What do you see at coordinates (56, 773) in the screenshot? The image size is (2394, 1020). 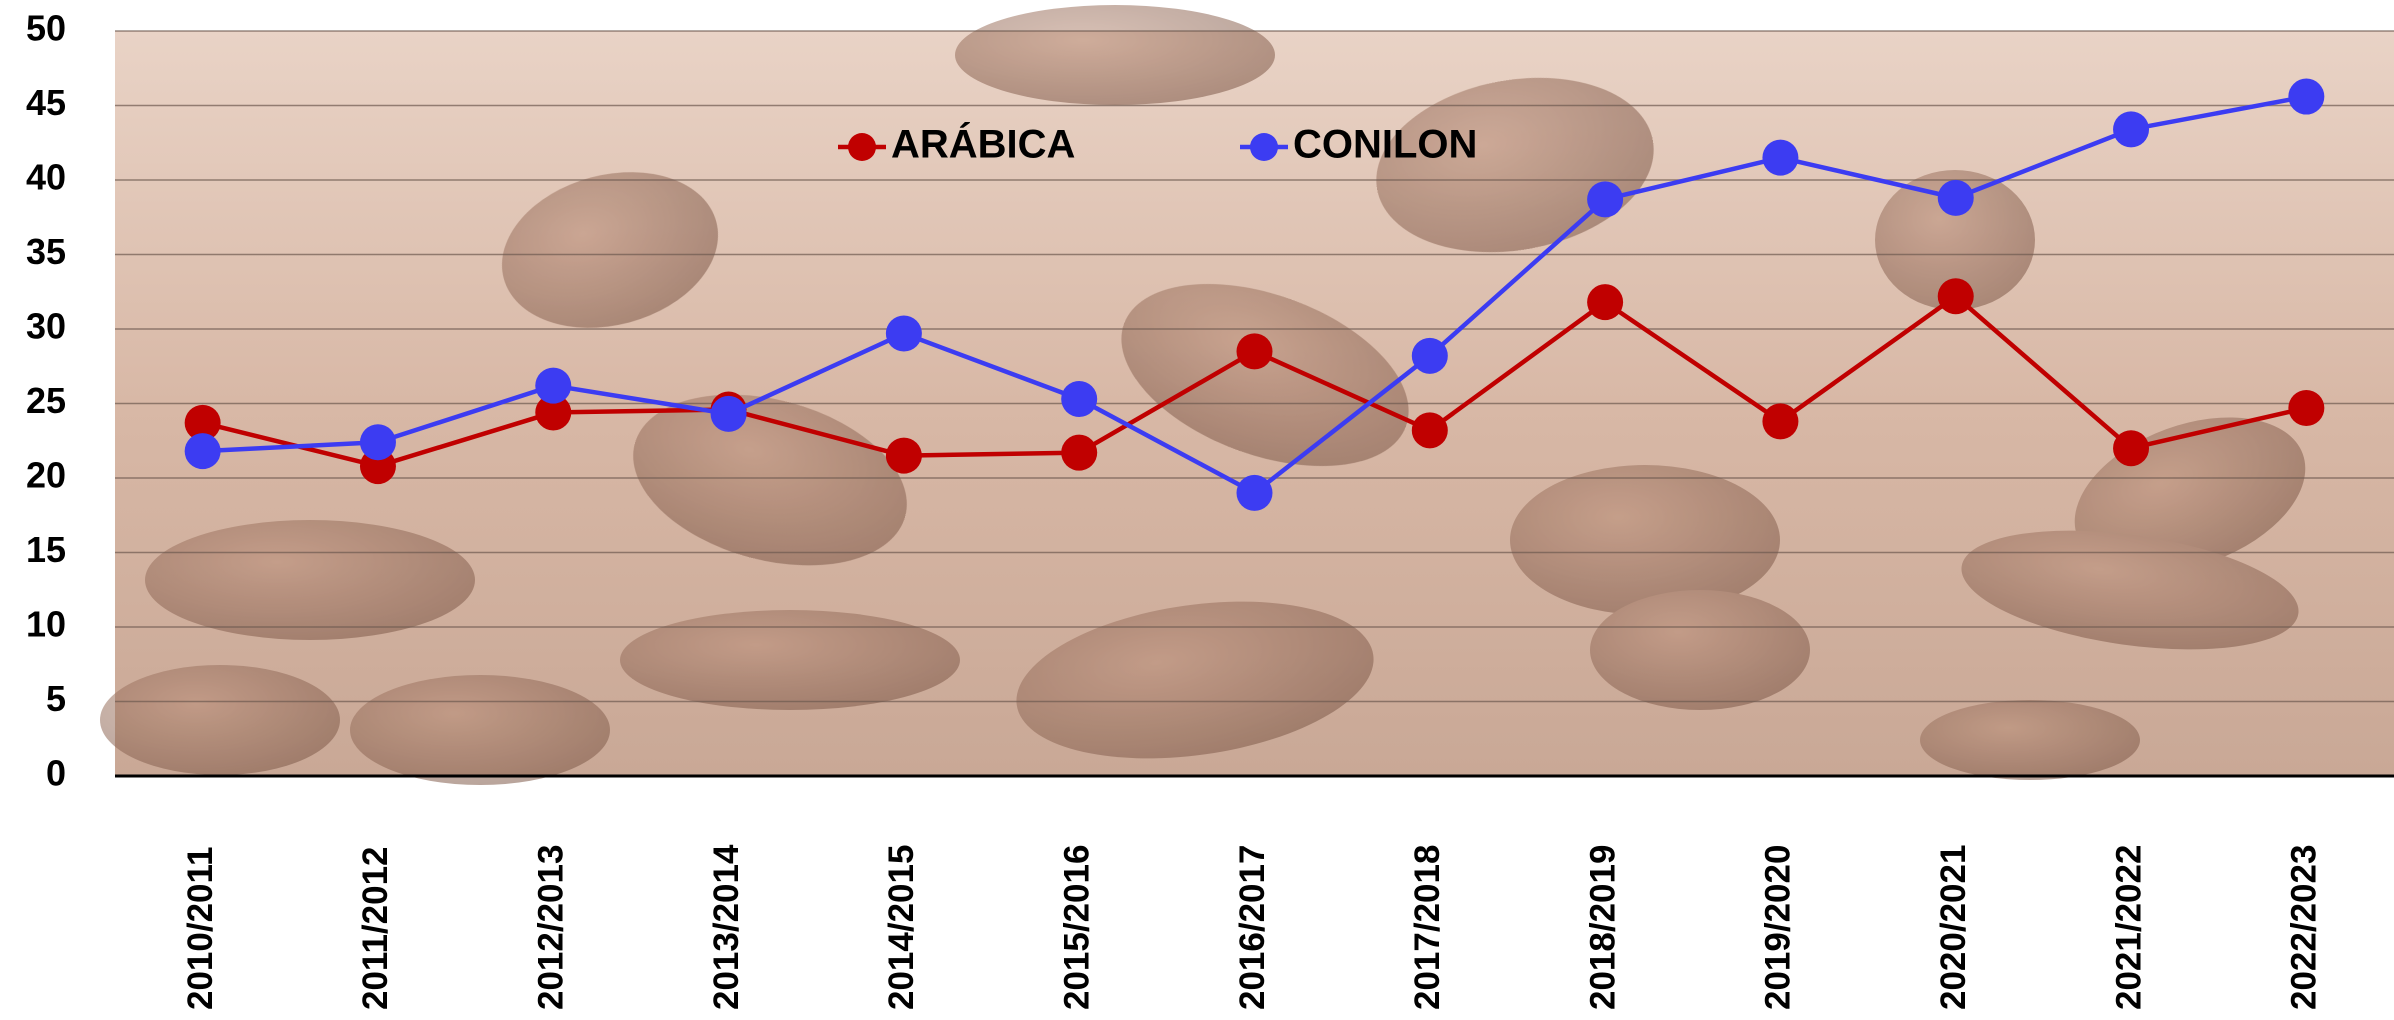 I see `y-tick-label: 0` at bounding box center [56, 773].